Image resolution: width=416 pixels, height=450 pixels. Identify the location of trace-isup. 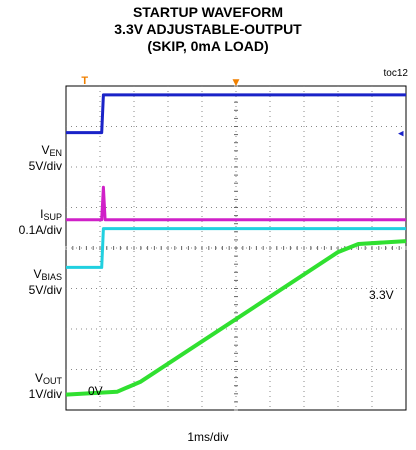
(236, 203).